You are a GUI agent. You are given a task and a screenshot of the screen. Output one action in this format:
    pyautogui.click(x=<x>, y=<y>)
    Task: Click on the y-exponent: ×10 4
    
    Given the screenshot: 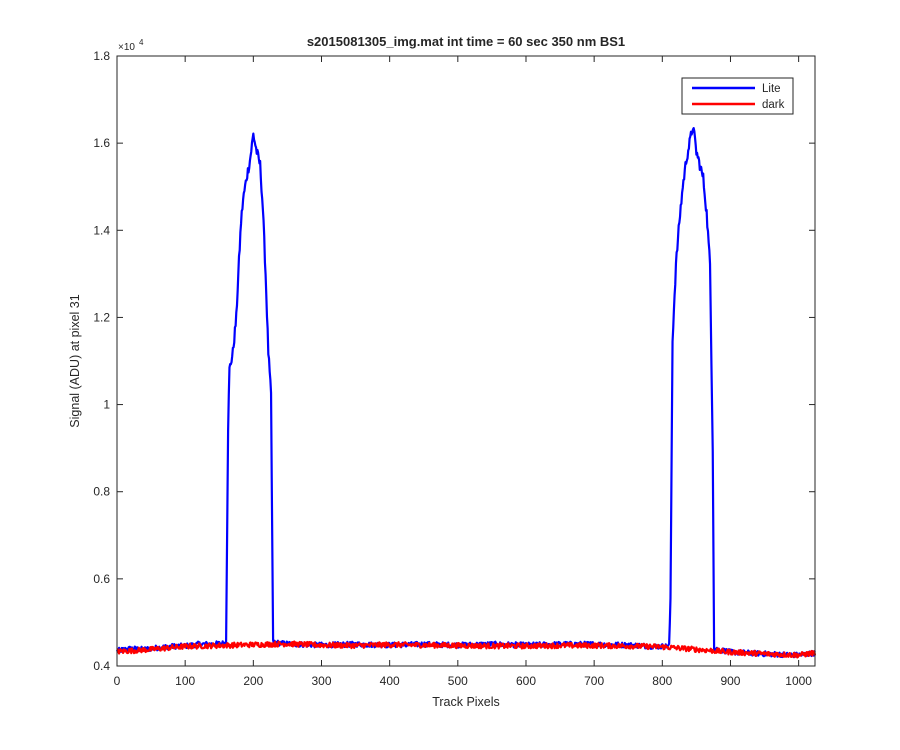 What is the action you would take?
    pyautogui.click(x=131, y=45)
    